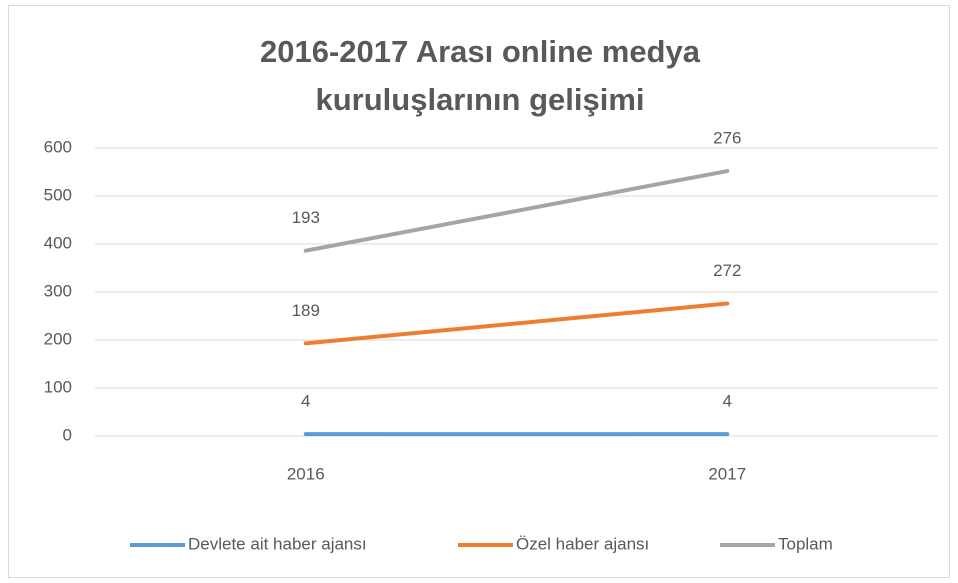 This screenshot has width=958, height=583. I want to click on legend-label: Özel haber ajansı, so click(582, 543).